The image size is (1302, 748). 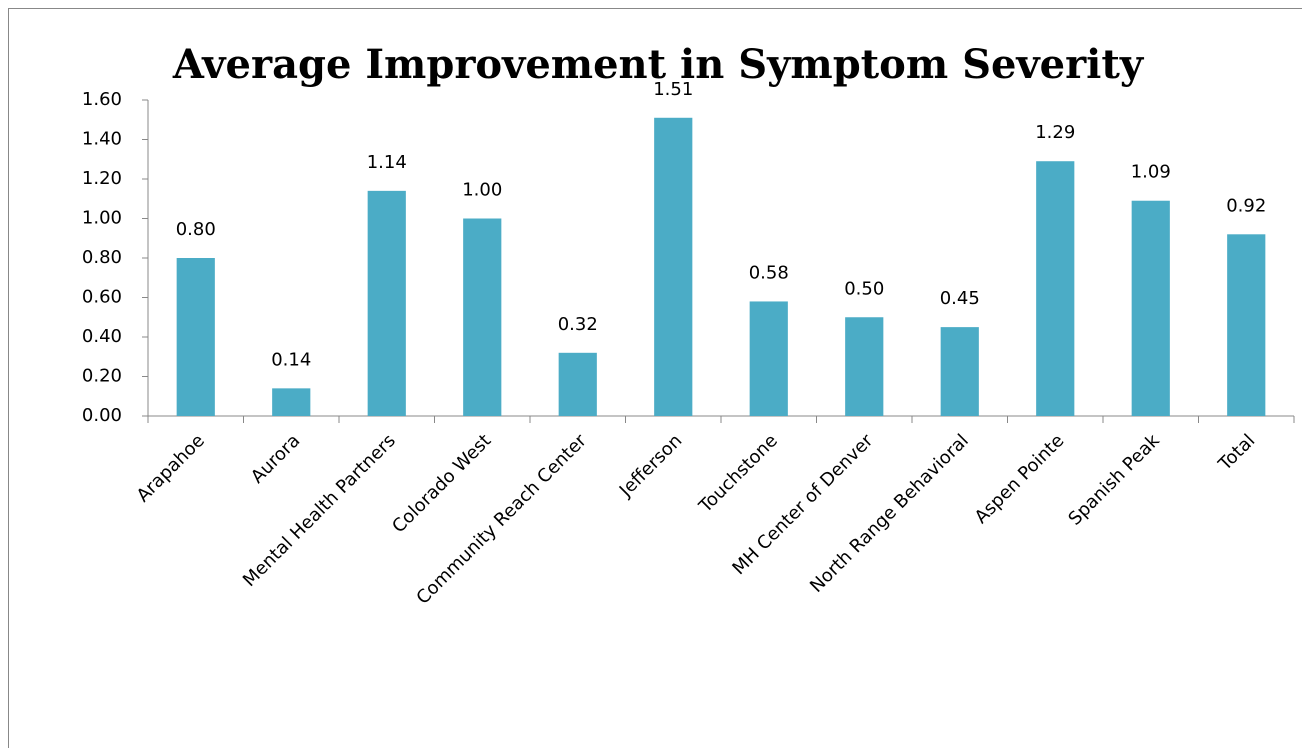 I want to click on y-tick-label: 0.80, so click(x=102, y=257).